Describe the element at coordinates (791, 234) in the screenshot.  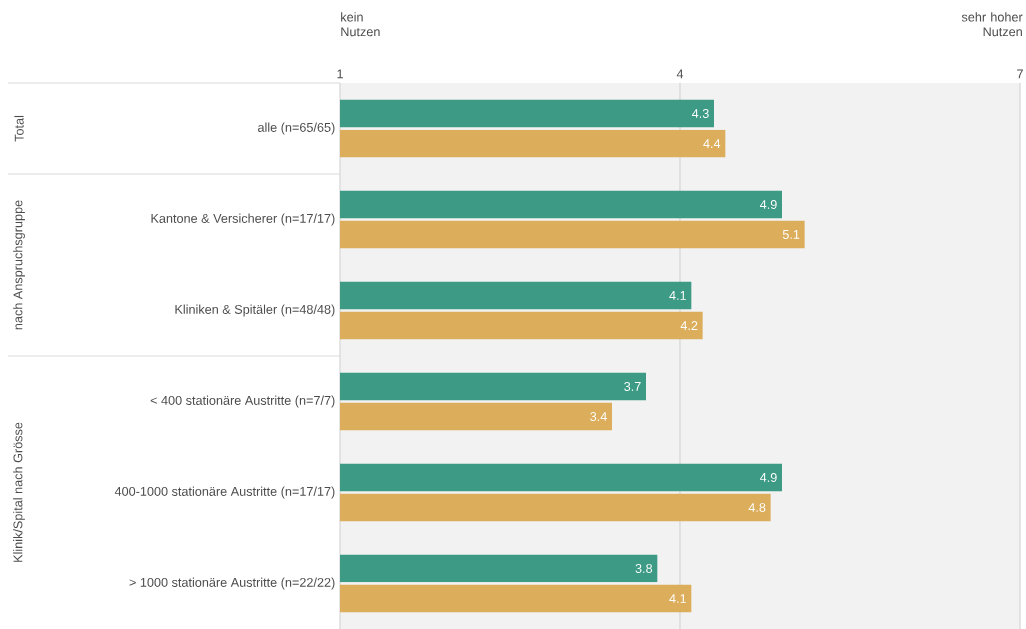
I see `data-label: 5.1` at that location.